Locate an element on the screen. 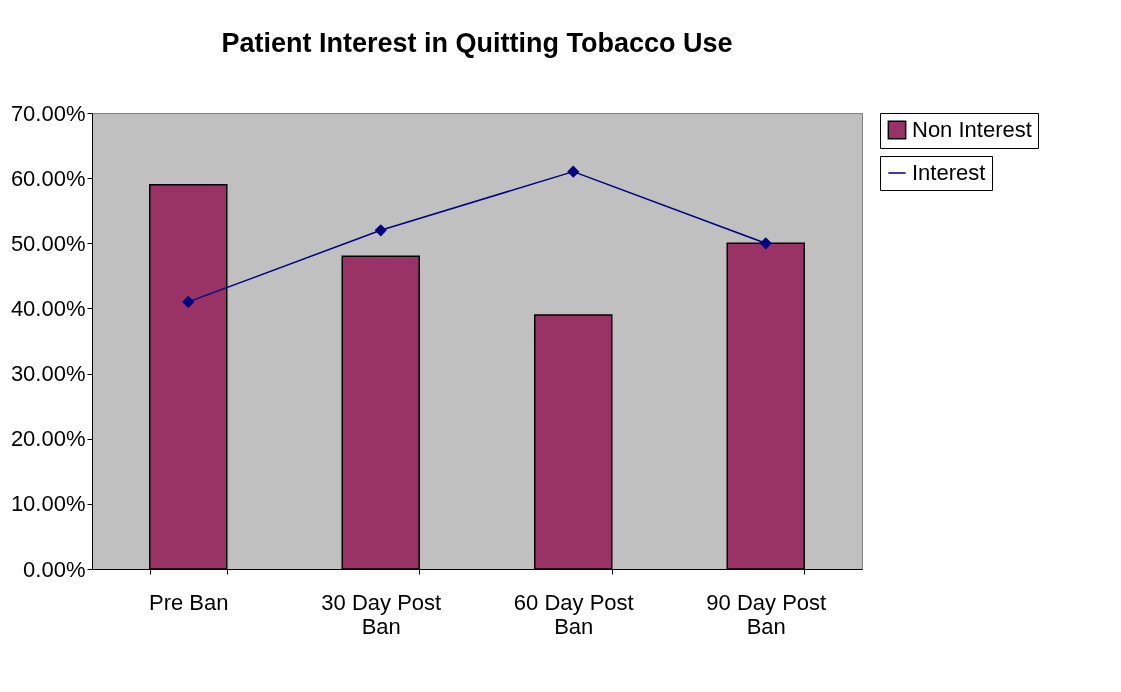 Image resolution: width=1121 pixels, height=692 pixels. legend-label: Interest is located at coordinates (949, 172).